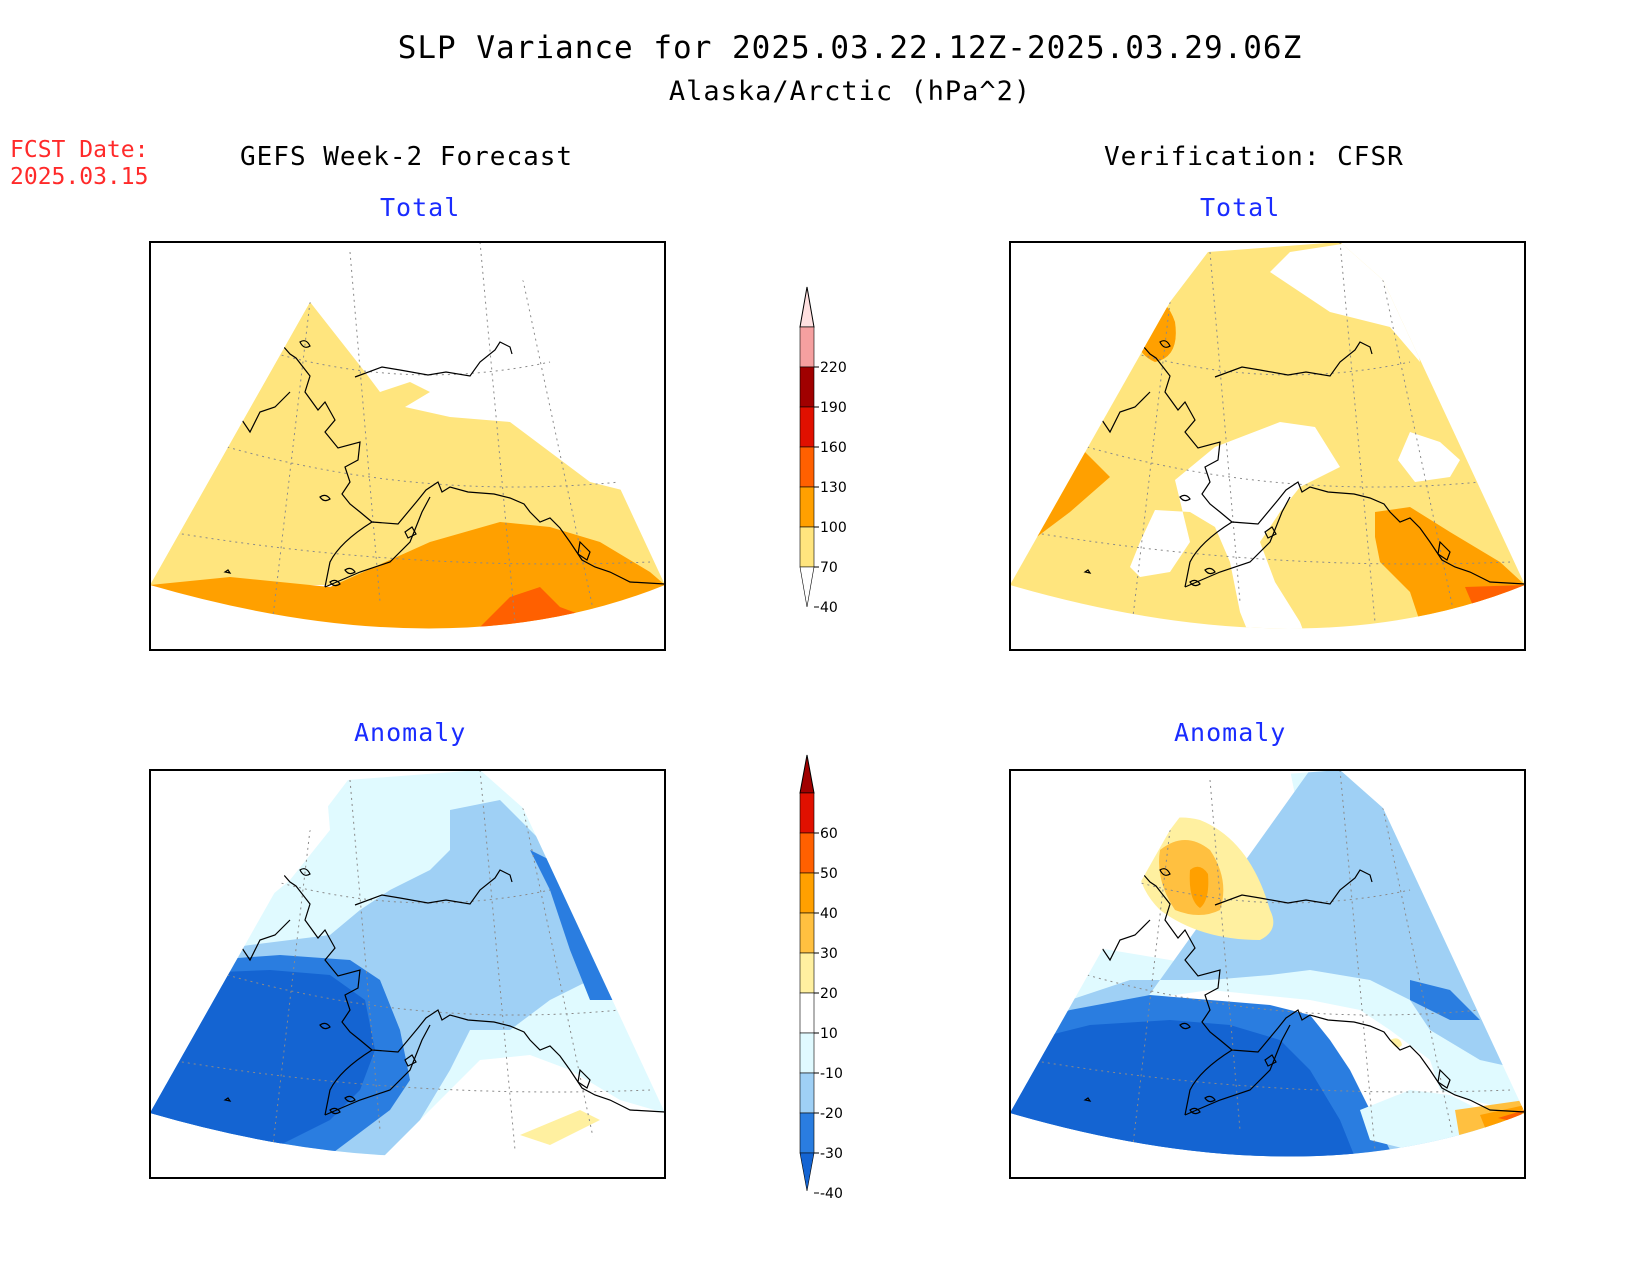 The height and width of the screenshot is (1275, 1650). What do you see at coordinates (410, 732) in the screenshot?
I see `forecast-anomaly-title: Anomaly` at bounding box center [410, 732].